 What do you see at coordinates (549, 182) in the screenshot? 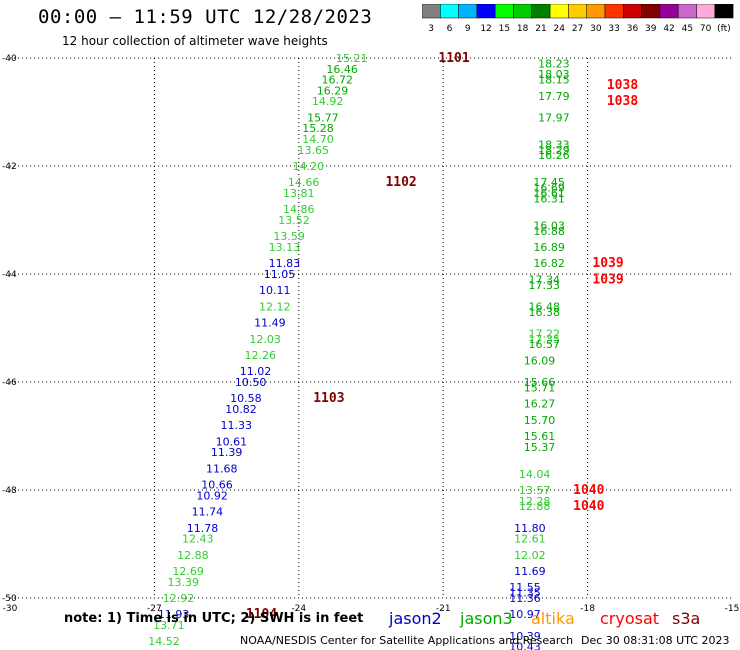
I see `swh-point-label: 17.45` at bounding box center [549, 182].